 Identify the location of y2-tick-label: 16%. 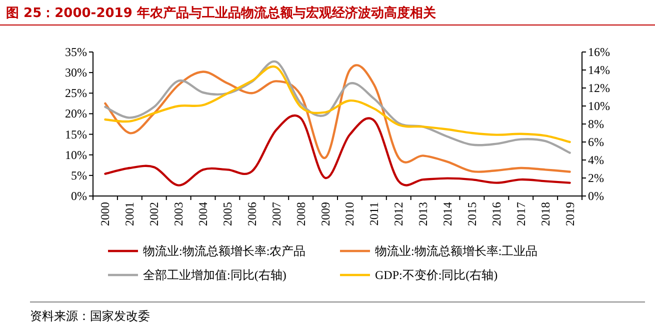
(599, 52).